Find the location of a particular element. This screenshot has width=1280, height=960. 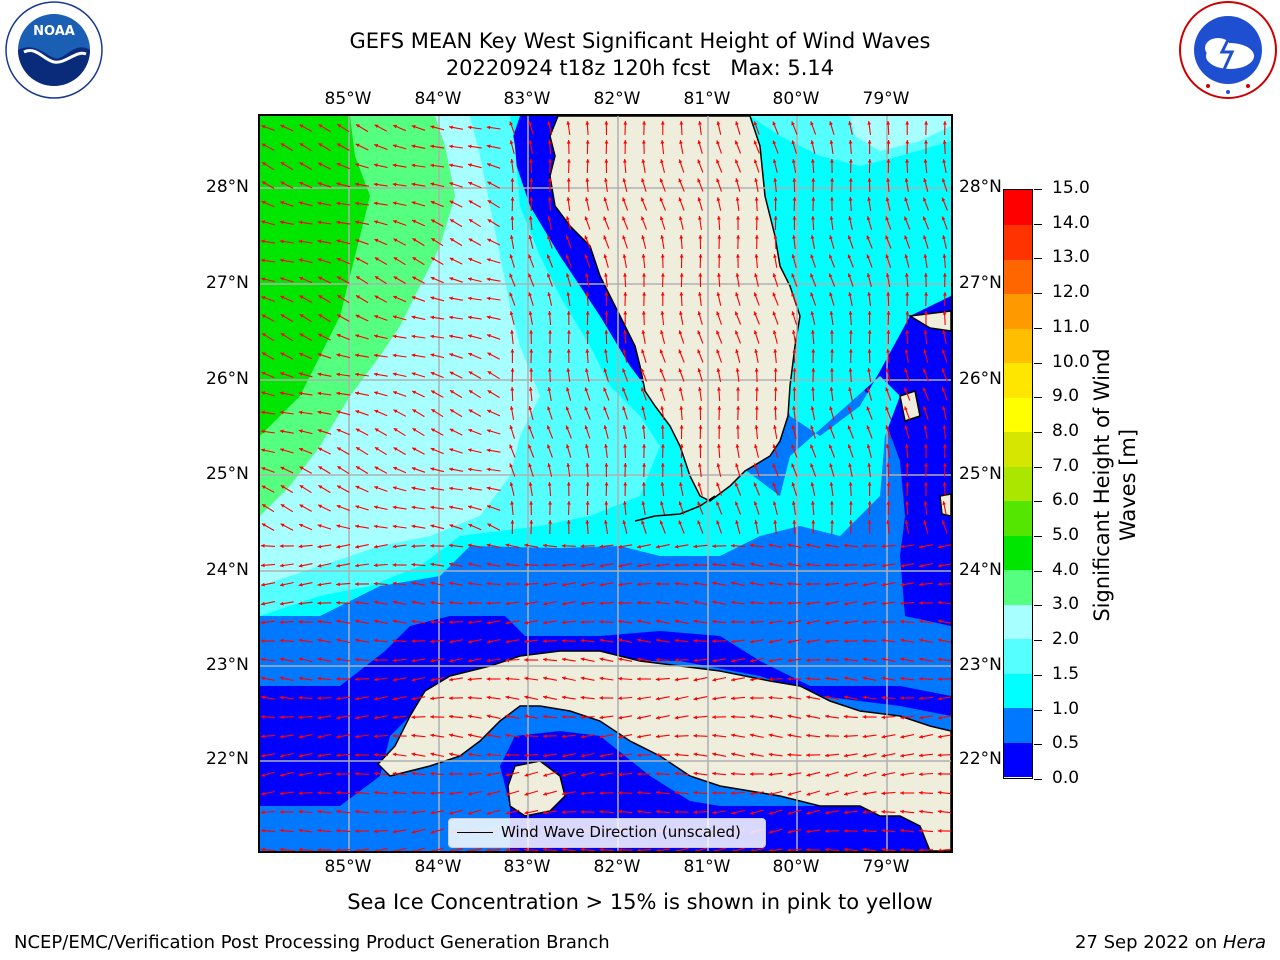

colorbar-tick-label: 9.0 is located at coordinates (1066, 396).